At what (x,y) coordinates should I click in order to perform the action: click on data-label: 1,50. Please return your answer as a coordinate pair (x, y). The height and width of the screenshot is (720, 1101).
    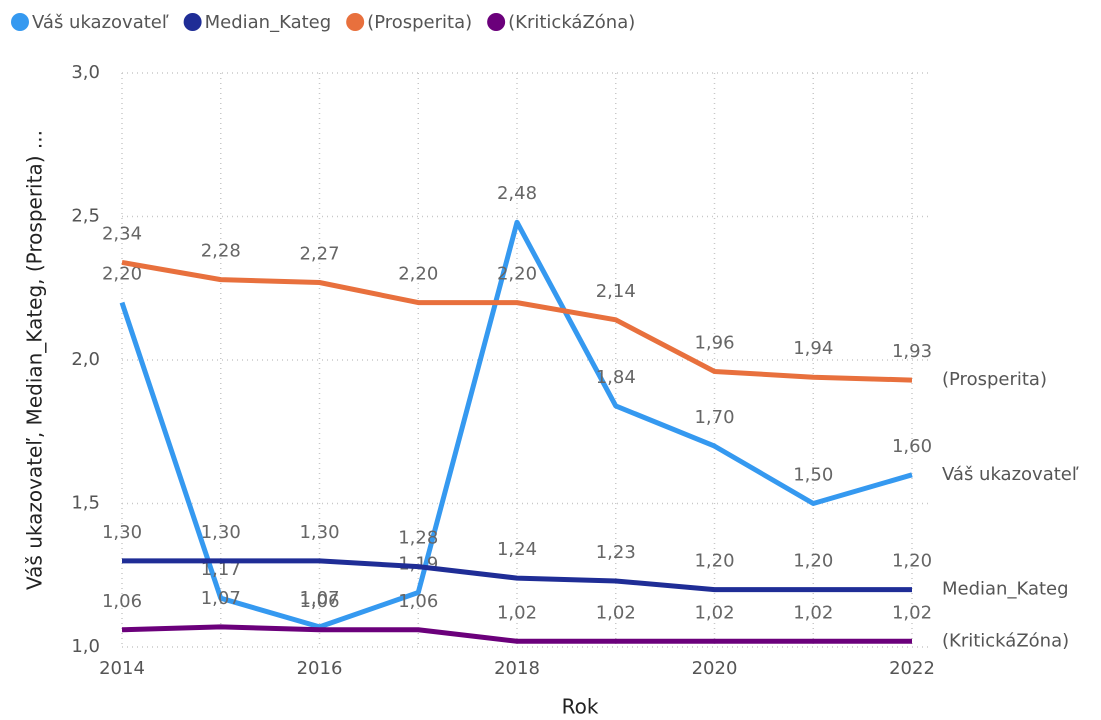
    Looking at the image, I should click on (813, 475).